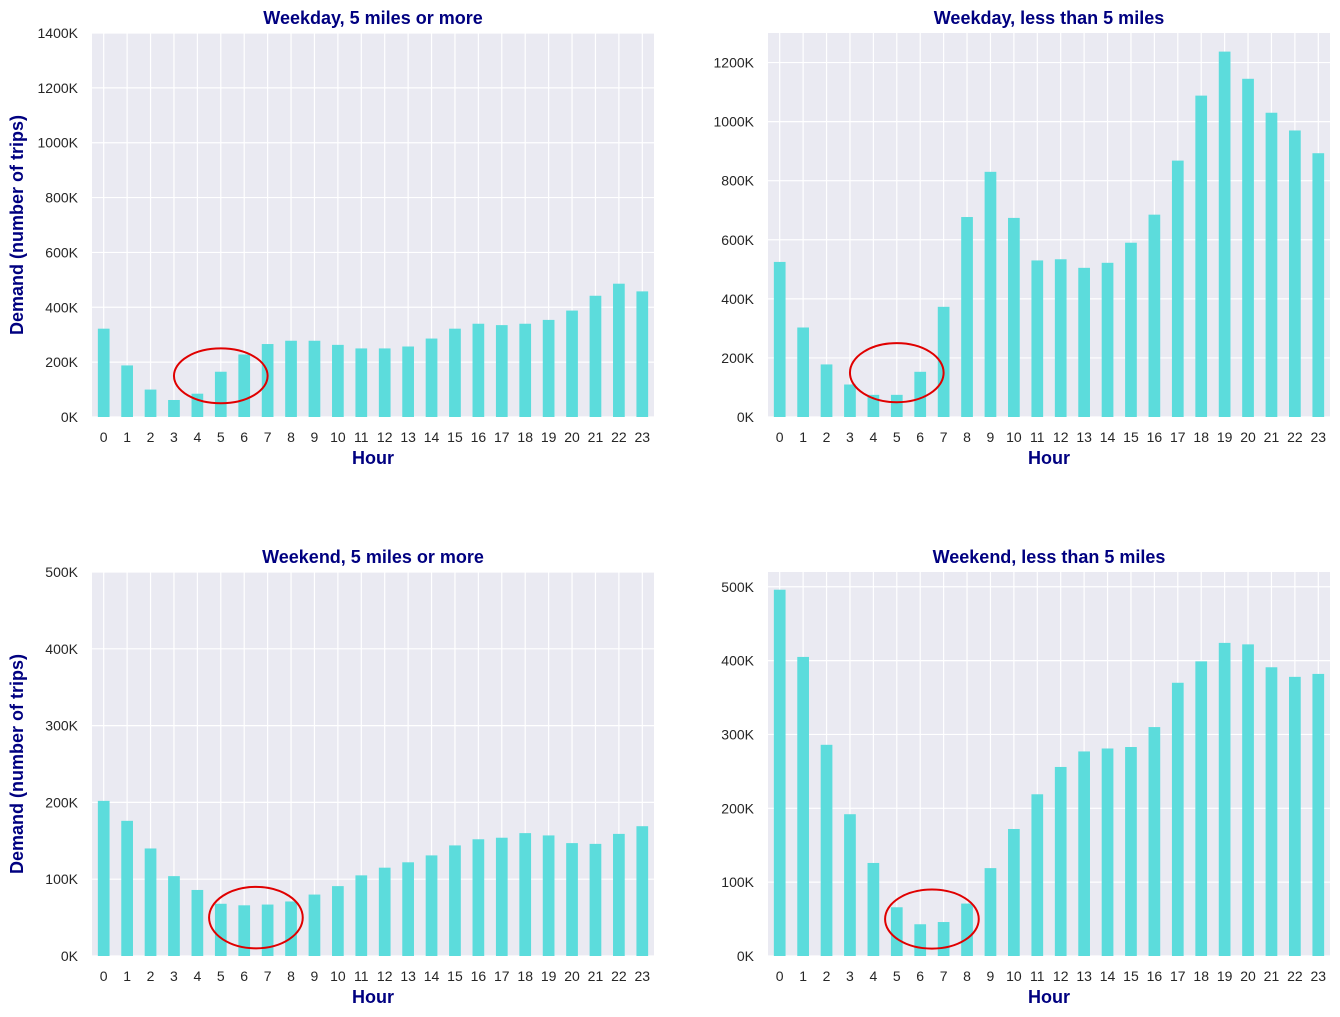  Describe the element at coordinates (1108, 976) in the screenshot. I see `x-tick-label: 14` at that location.